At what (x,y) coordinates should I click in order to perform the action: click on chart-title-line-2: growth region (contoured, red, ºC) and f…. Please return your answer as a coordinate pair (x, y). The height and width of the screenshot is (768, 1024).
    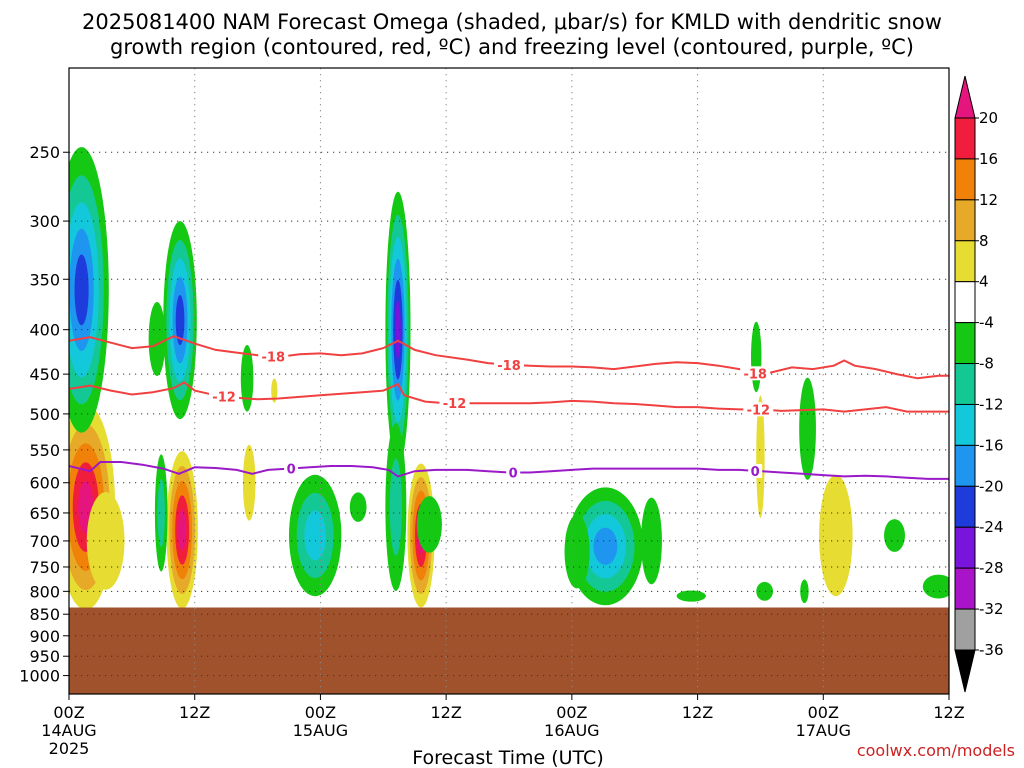
    Looking at the image, I should click on (512, 47).